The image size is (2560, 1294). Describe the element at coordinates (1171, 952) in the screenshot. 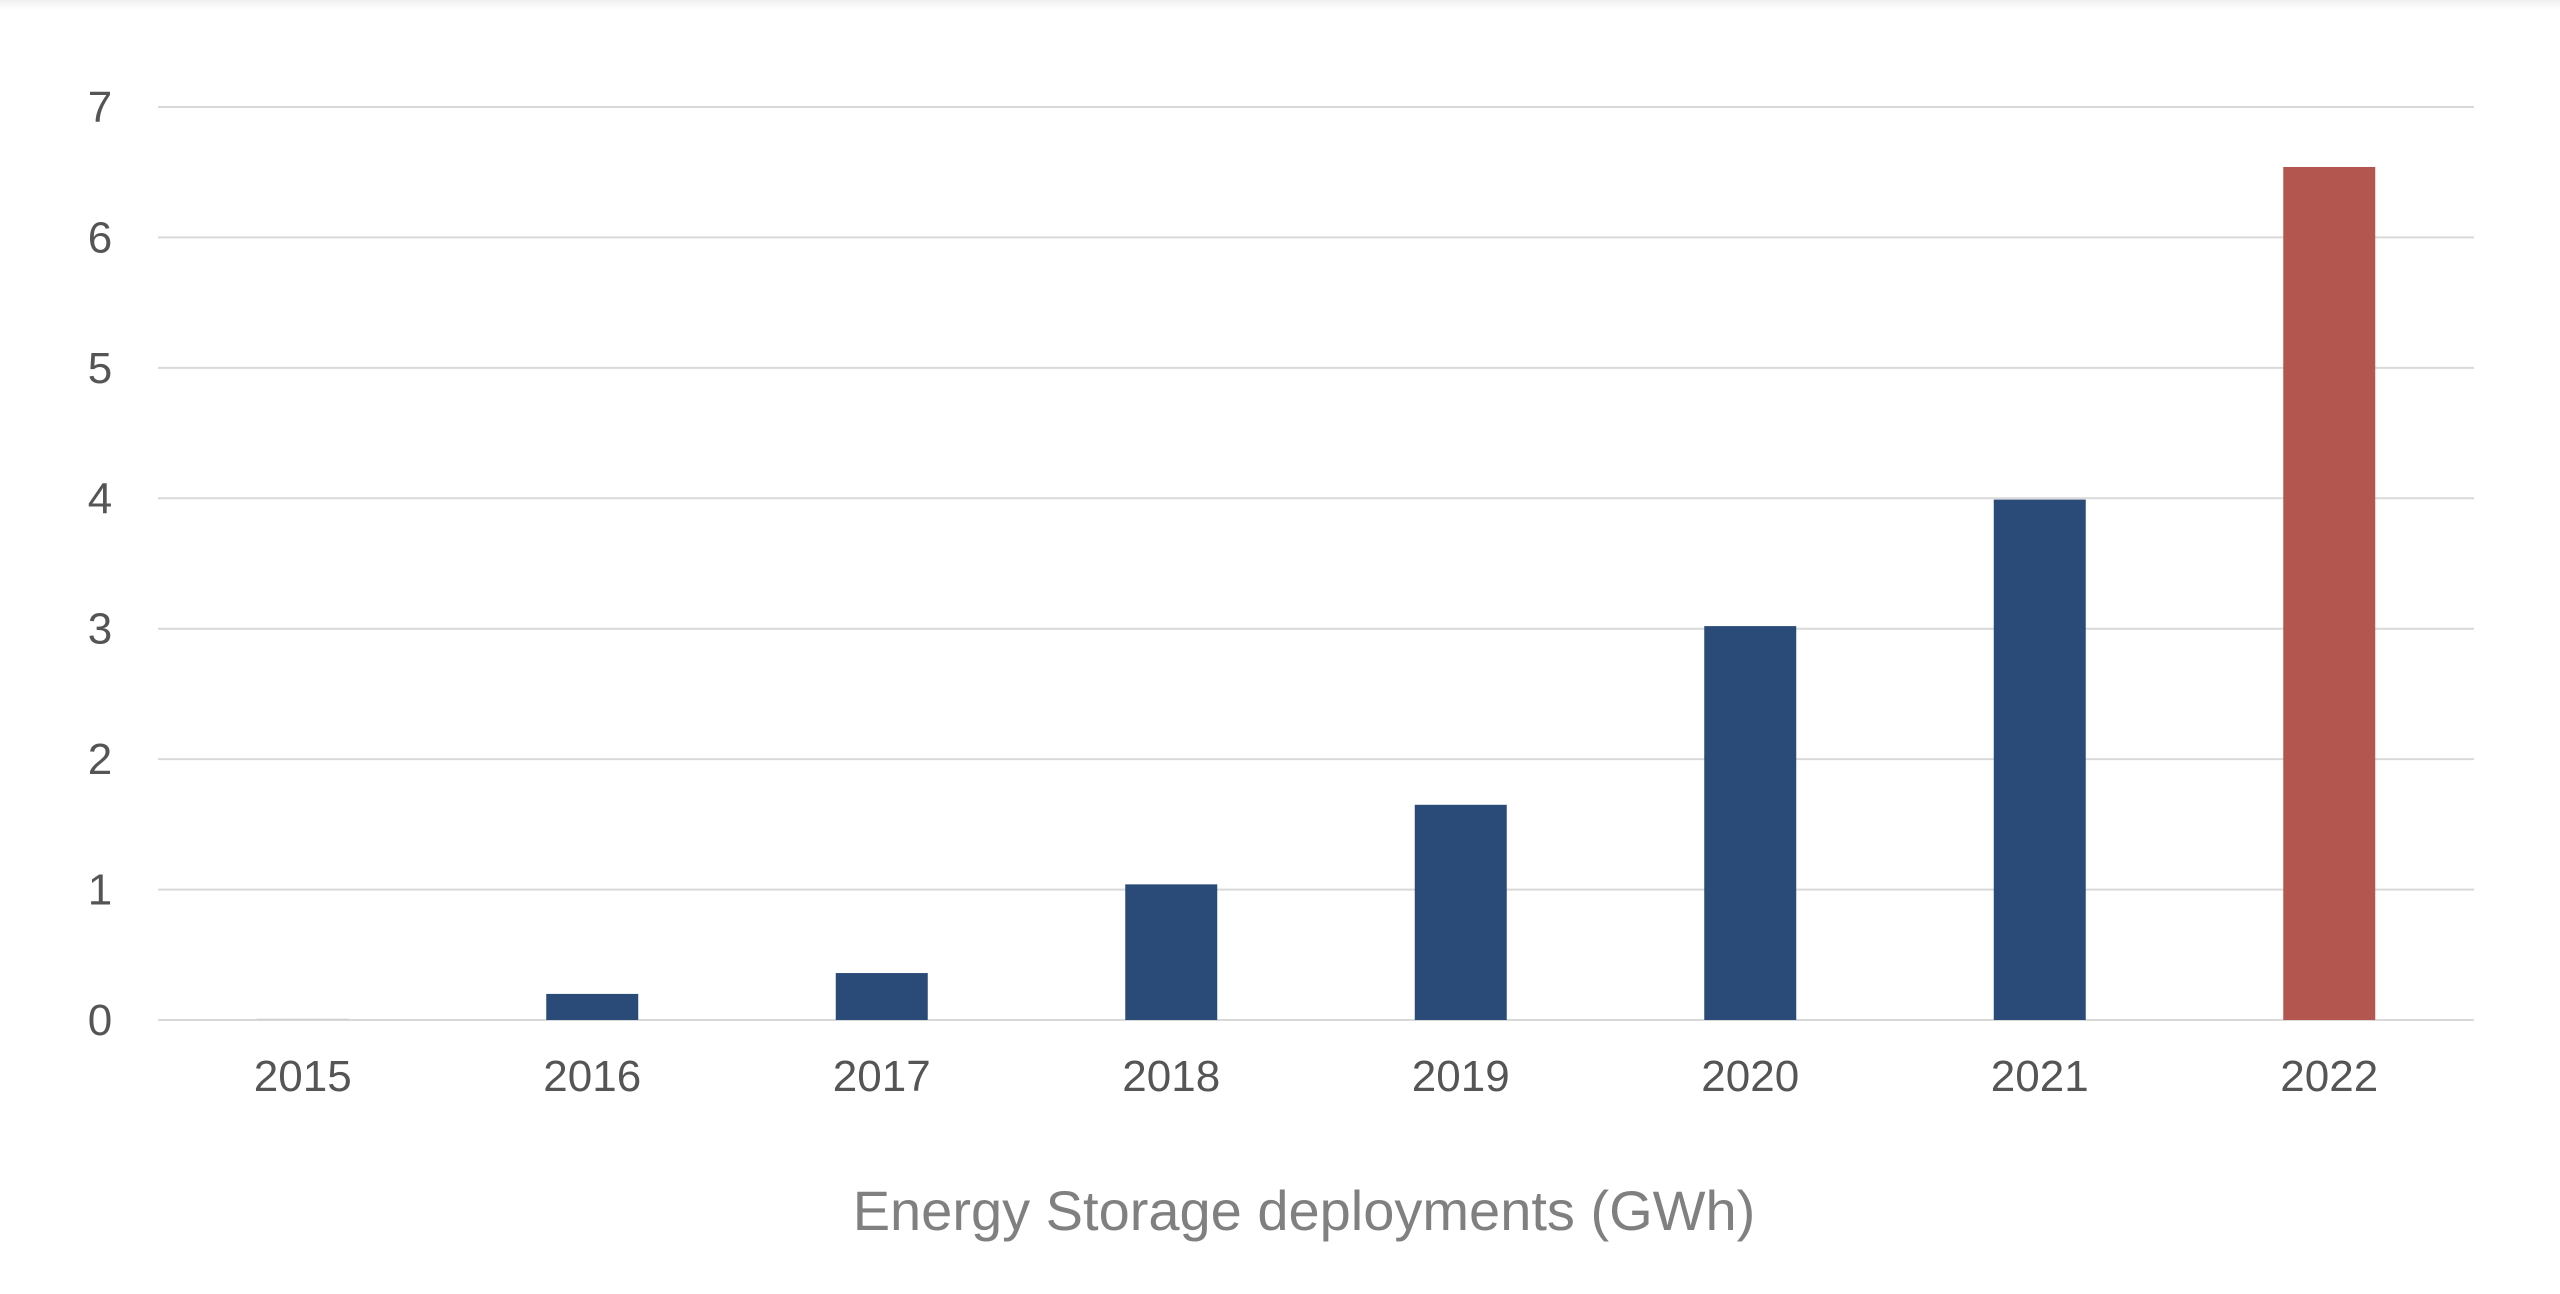

I see `bar-2018` at that location.